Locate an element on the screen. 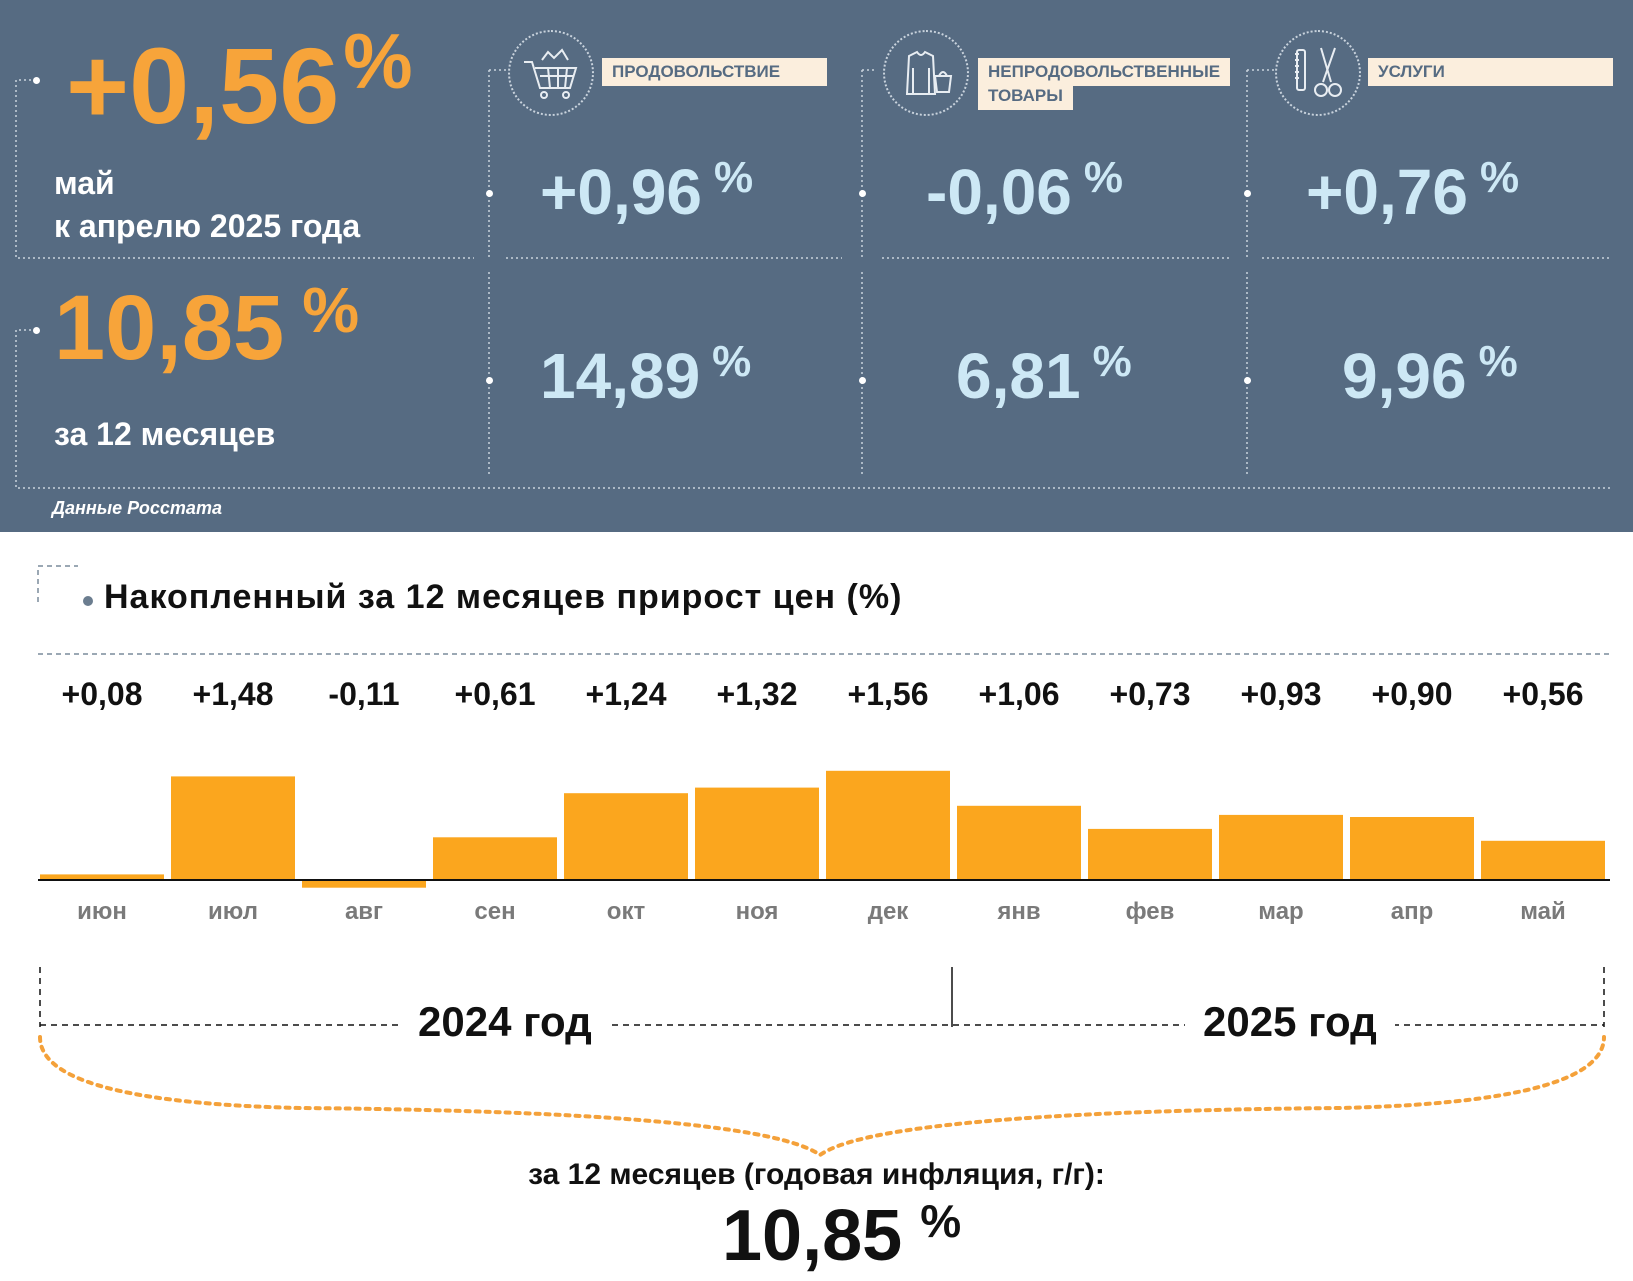  category-label-nonfood-line1: НЕПРОДОВОЛЬСТВЕННЫЕ is located at coordinates (1104, 72).